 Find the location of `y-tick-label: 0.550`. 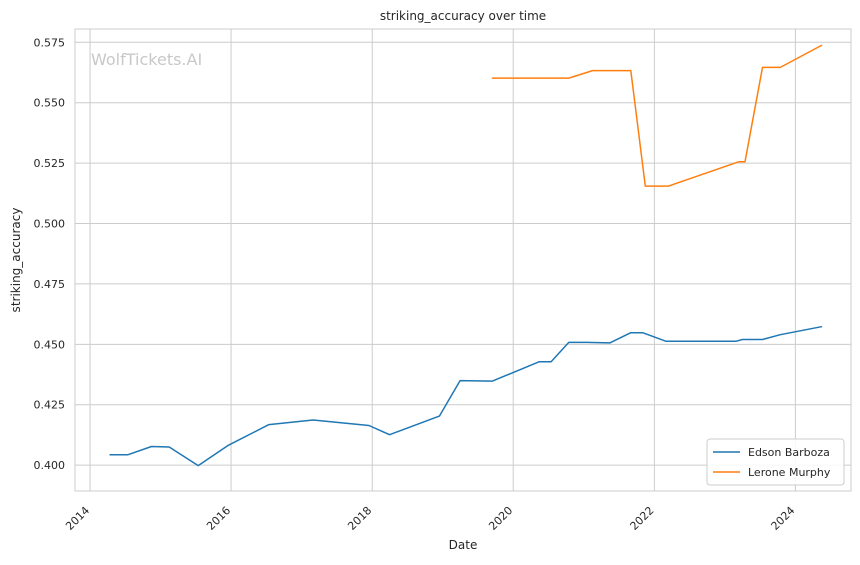

y-tick-label: 0.550 is located at coordinates (50, 103).